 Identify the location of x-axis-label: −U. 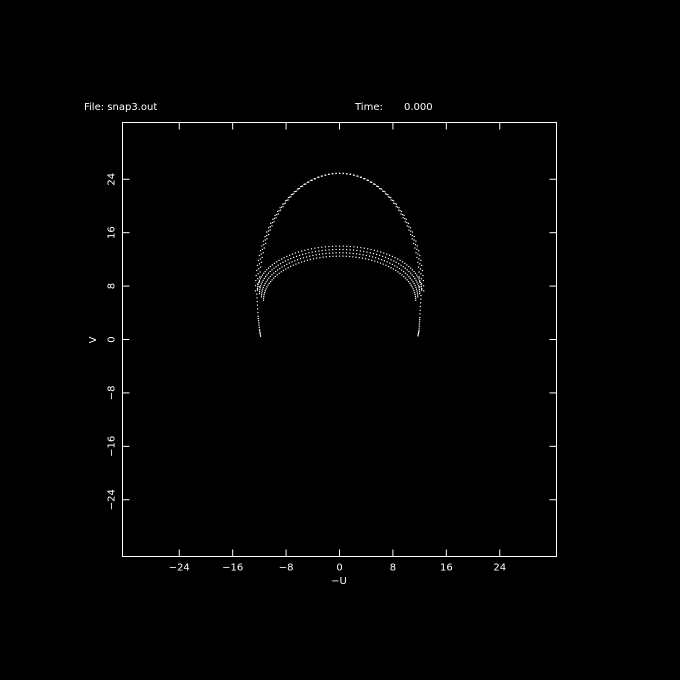
(339, 581).